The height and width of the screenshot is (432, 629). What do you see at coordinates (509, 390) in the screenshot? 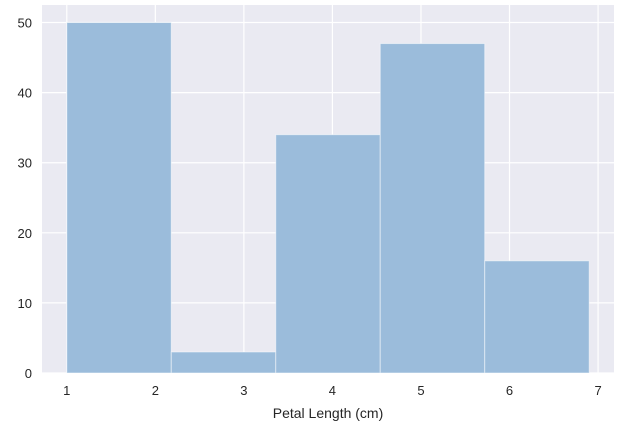
I see `x-tick-label: 6` at bounding box center [509, 390].